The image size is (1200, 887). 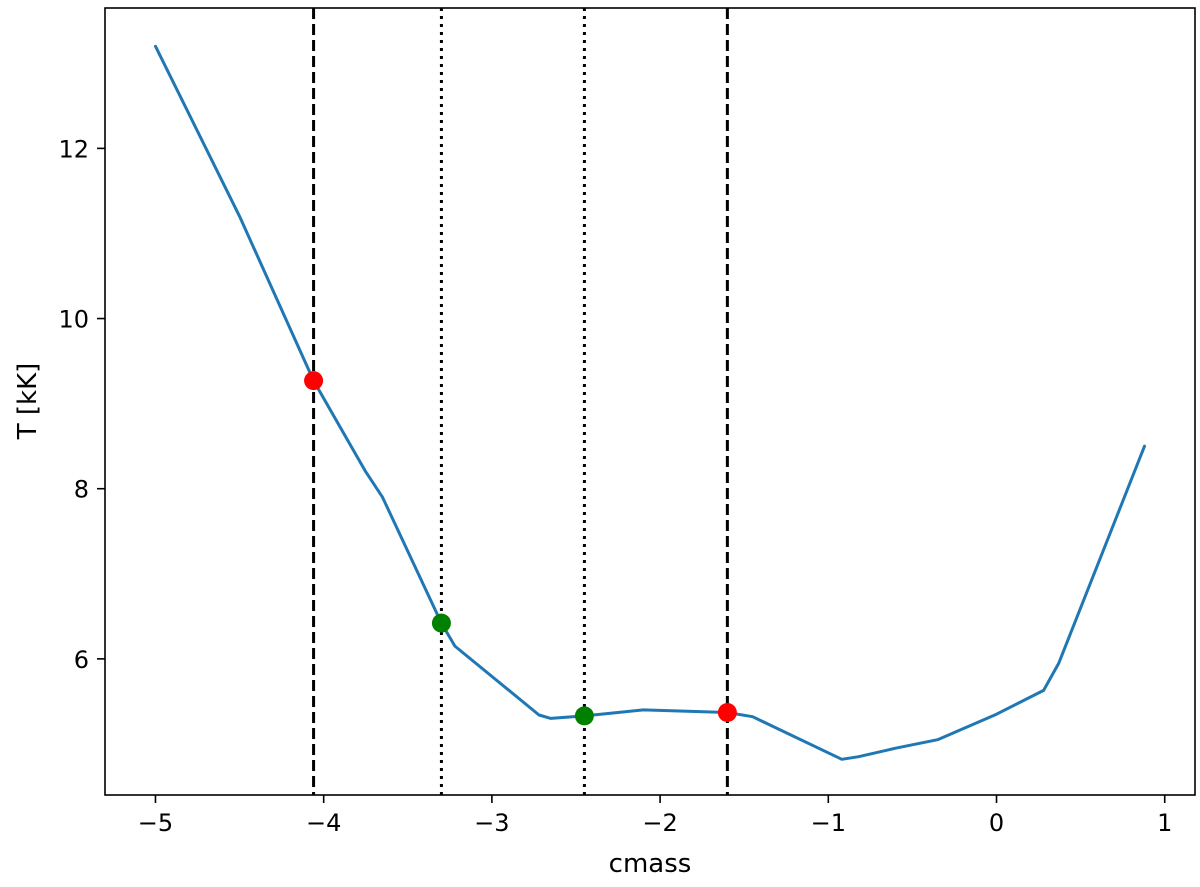 What do you see at coordinates (520, 548) in the screenshot?
I see `markers-layer` at bounding box center [520, 548].